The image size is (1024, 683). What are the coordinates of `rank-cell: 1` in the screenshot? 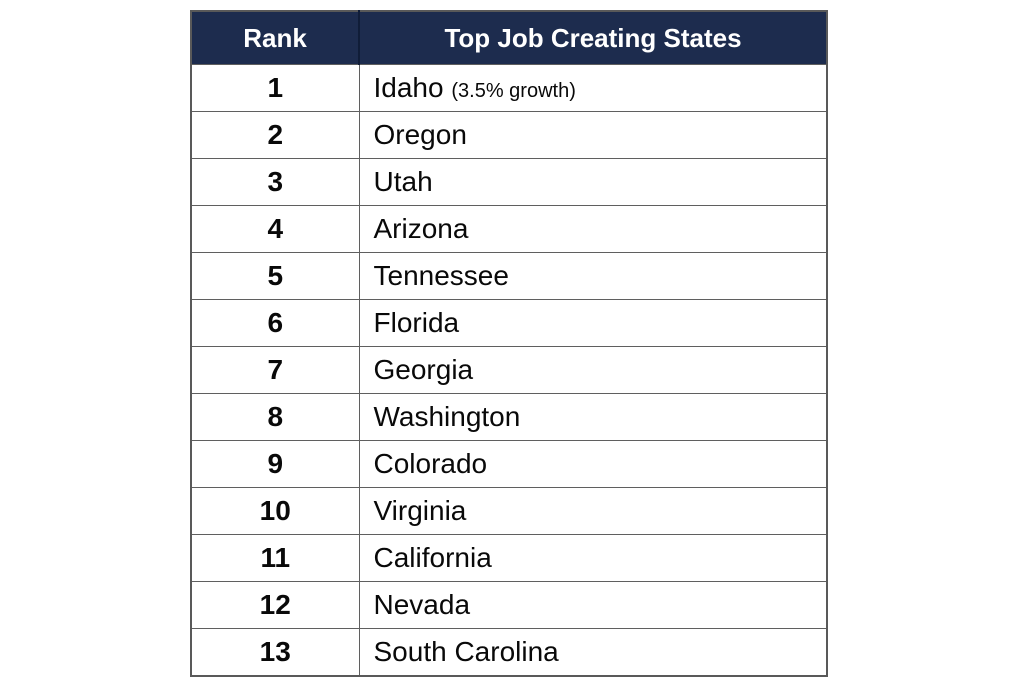 It's located at (275, 88).